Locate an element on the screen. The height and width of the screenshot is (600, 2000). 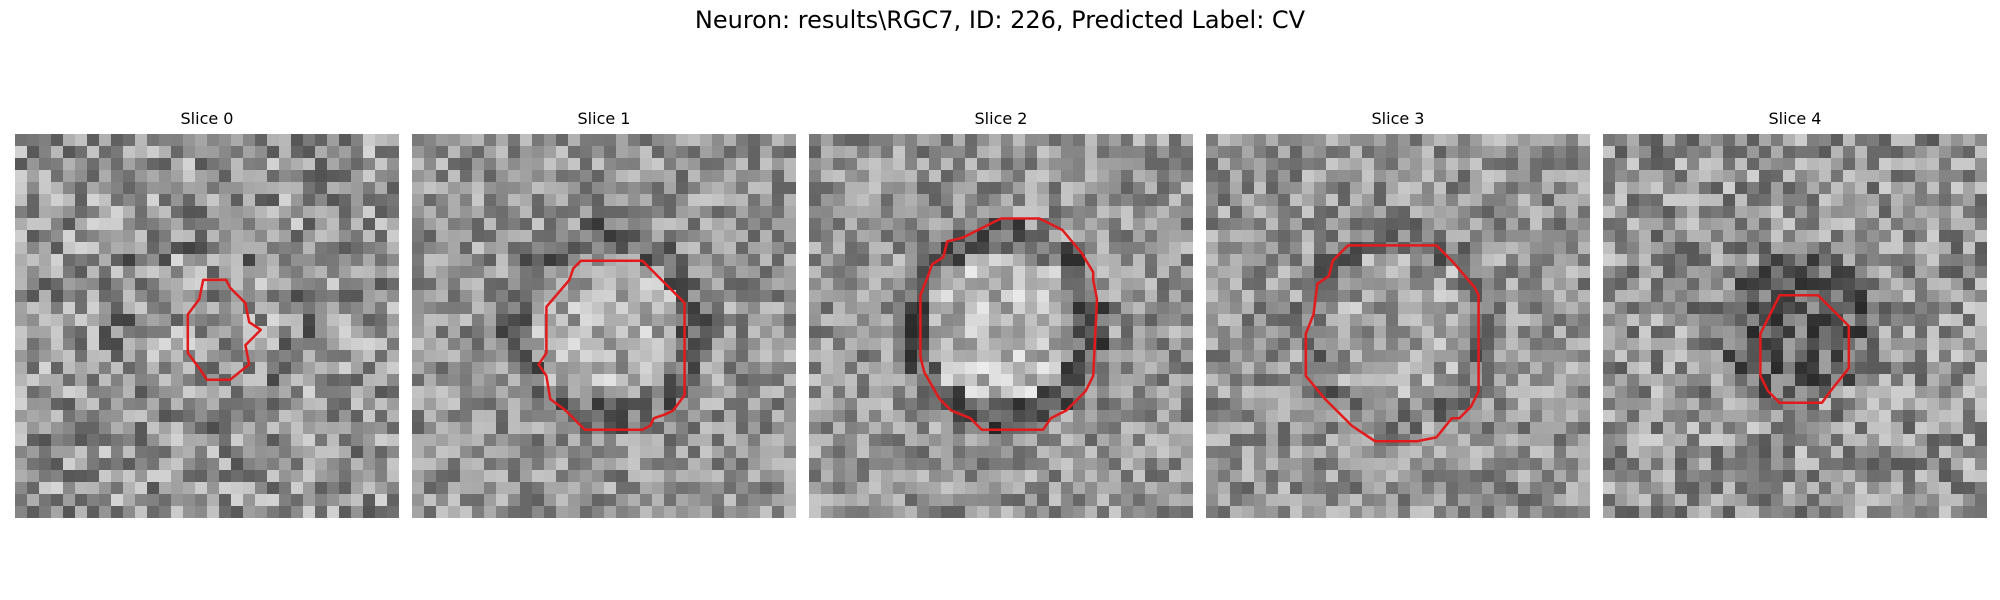
slice-panel-3: Slice 3 is located at coordinates (1398, 313).